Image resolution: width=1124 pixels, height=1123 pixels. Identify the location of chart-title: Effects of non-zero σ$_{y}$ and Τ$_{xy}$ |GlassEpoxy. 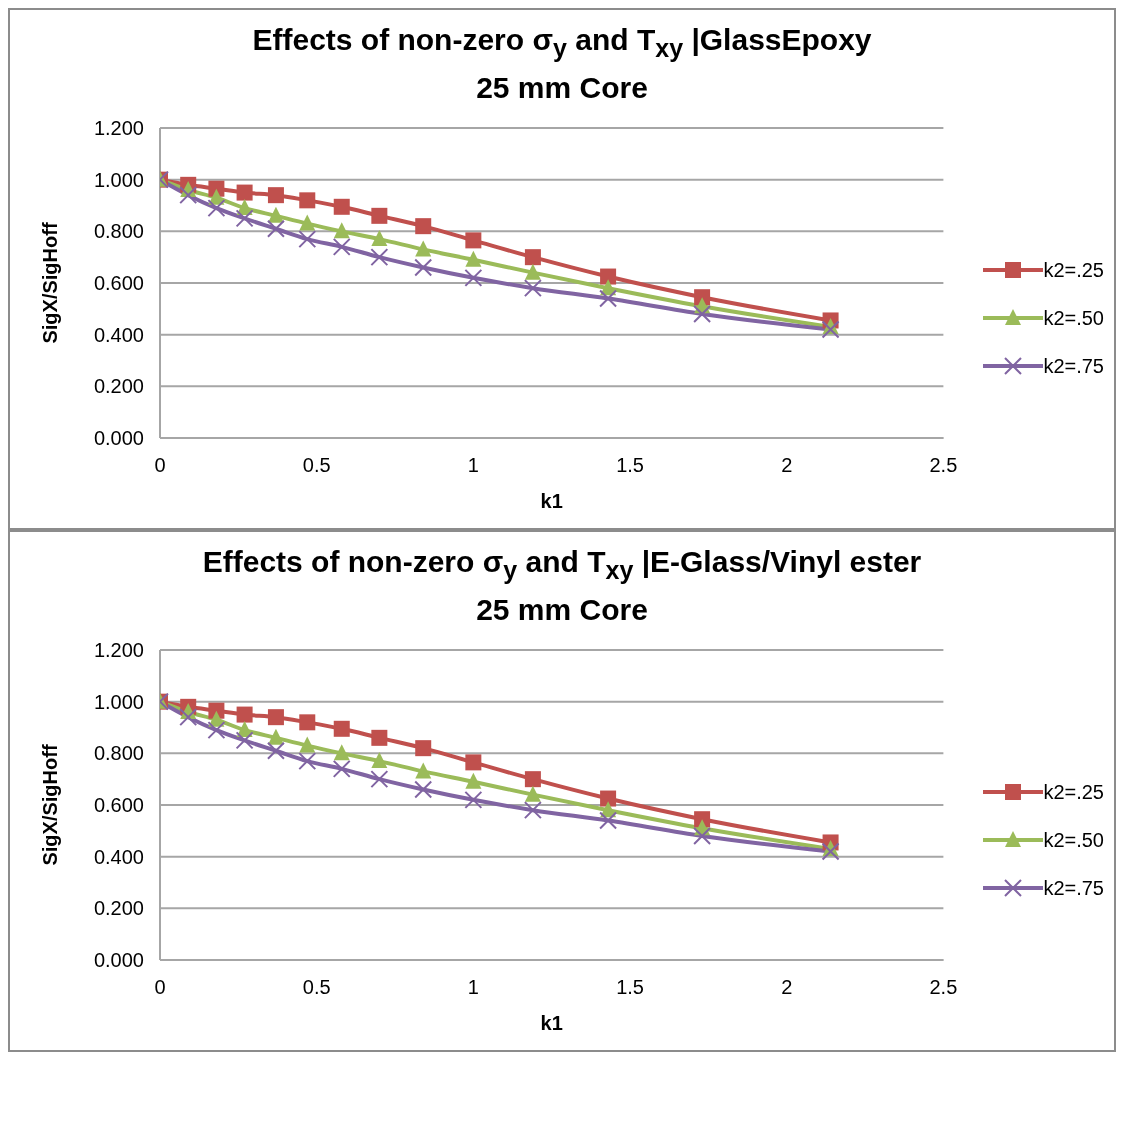
(562, 43).